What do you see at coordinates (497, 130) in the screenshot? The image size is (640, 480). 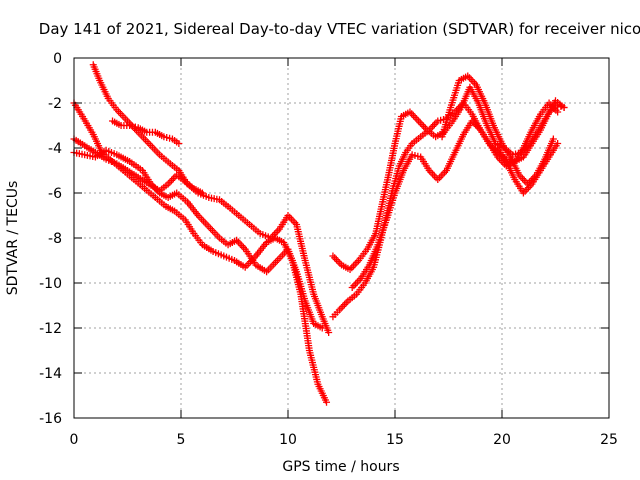 I see `series-trace-i` at bounding box center [497, 130].